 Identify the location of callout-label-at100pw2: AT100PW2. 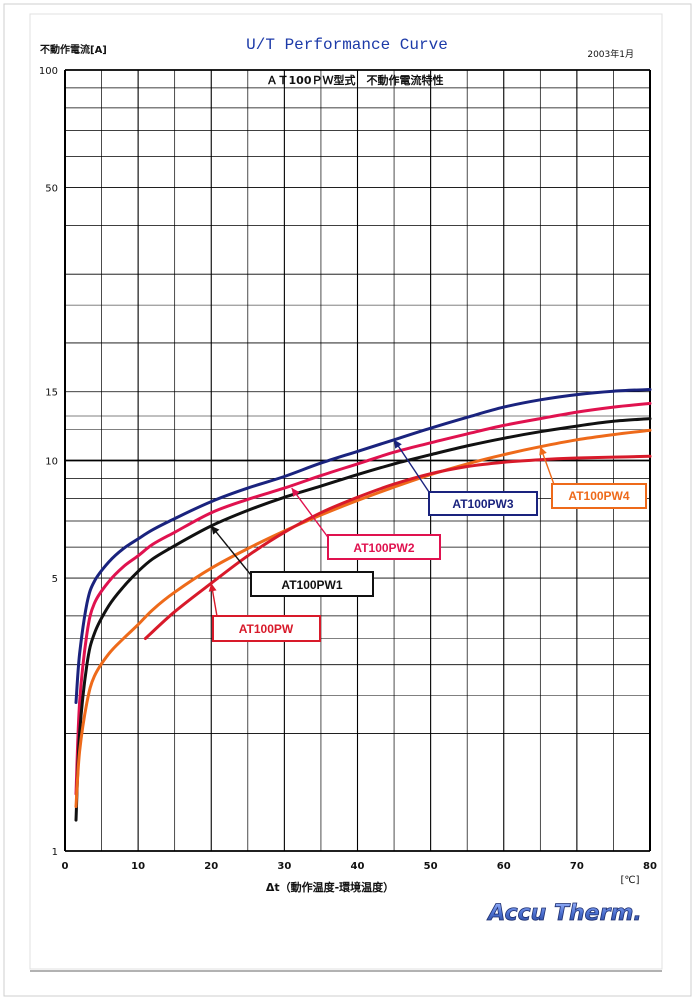
(383, 548).